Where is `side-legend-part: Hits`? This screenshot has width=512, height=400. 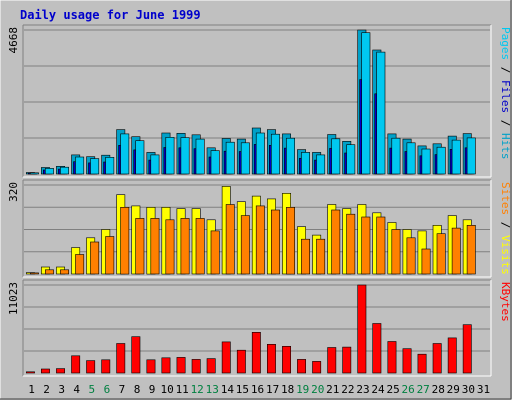
side-legend-part: Hits is located at coordinates (505, 146).